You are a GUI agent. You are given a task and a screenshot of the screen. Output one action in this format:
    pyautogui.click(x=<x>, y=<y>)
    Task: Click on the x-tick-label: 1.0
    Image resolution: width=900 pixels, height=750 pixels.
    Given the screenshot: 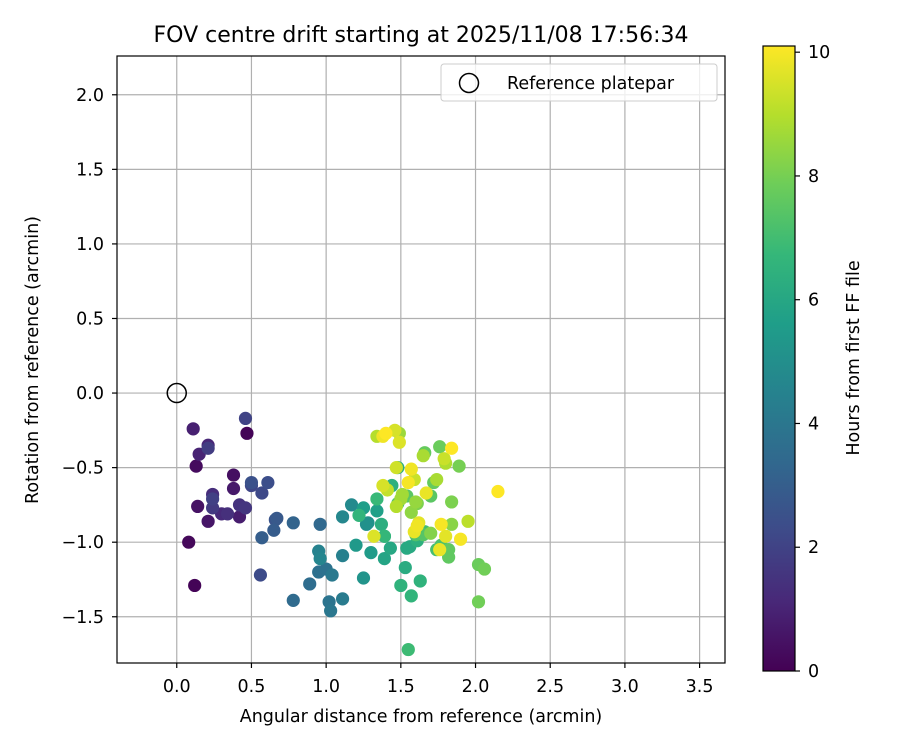 What is the action you would take?
    pyautogui.click(x=326, y=687)
    